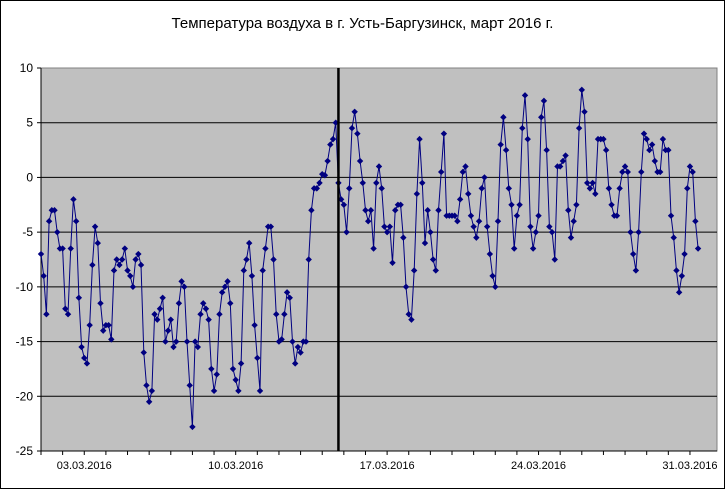 The width and height of the screenshot is (725, 489). I want to click on x-tick-label: 31.03.2016, so click(689, 466).